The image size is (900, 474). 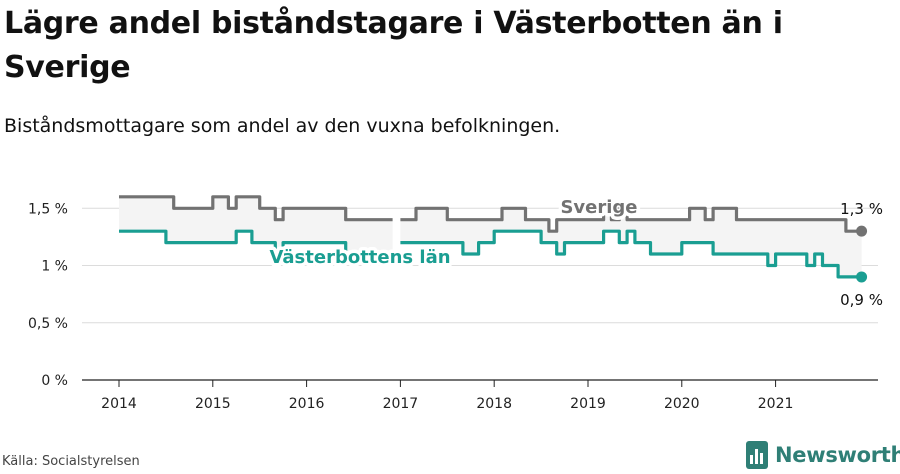 What do you see at coordinates (119, 404) in the screenshot?
I see `x-tick-label: 2014` at bounding box center [119, 404].